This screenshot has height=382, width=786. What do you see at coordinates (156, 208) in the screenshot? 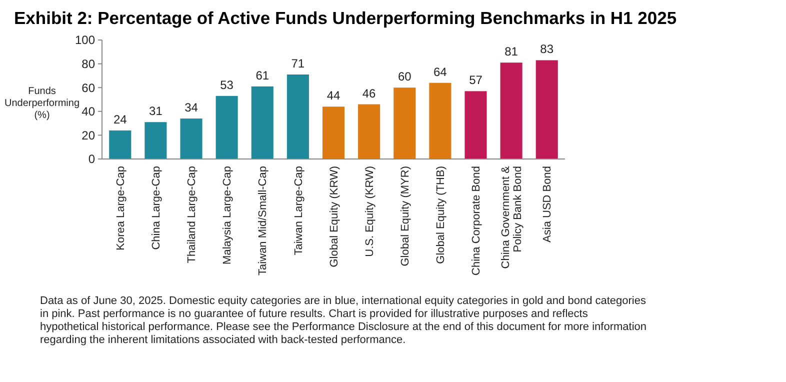
I see `x-tick-label: China Large-Cap` at bounding box center [156, 208].